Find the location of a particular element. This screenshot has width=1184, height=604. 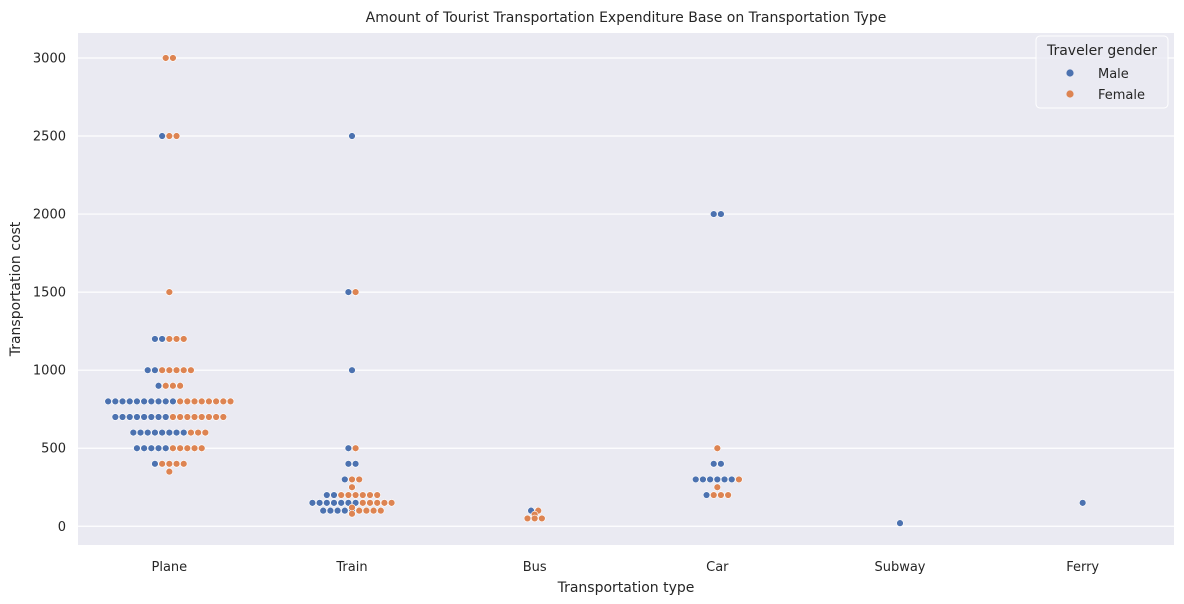

y-tick-label: 500 is located at coordinates (53, 449).